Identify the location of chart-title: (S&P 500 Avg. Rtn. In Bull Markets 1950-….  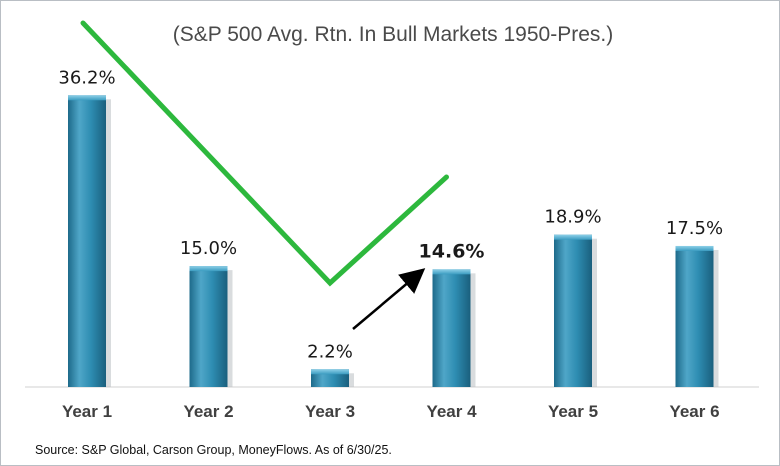
(393, 34).